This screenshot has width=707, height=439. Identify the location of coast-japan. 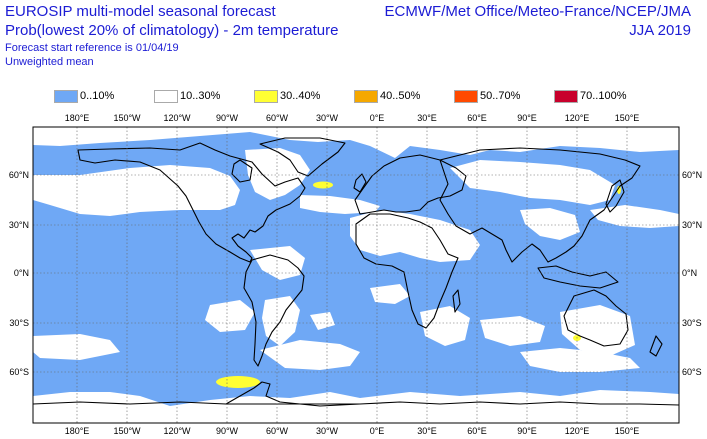
(615, 196).